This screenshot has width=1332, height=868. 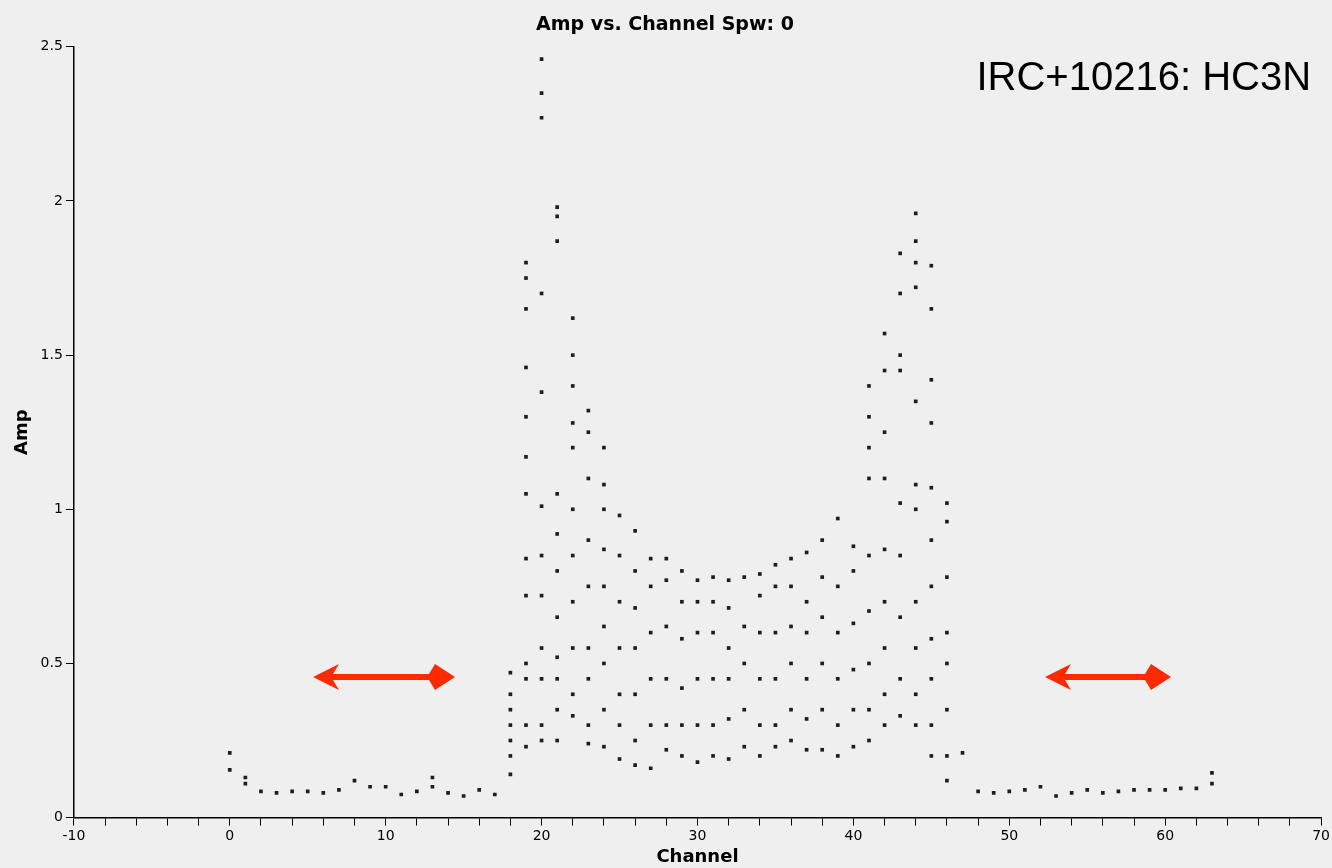 I want to click on x-tick-label: 30, so click(x=697, y=834).